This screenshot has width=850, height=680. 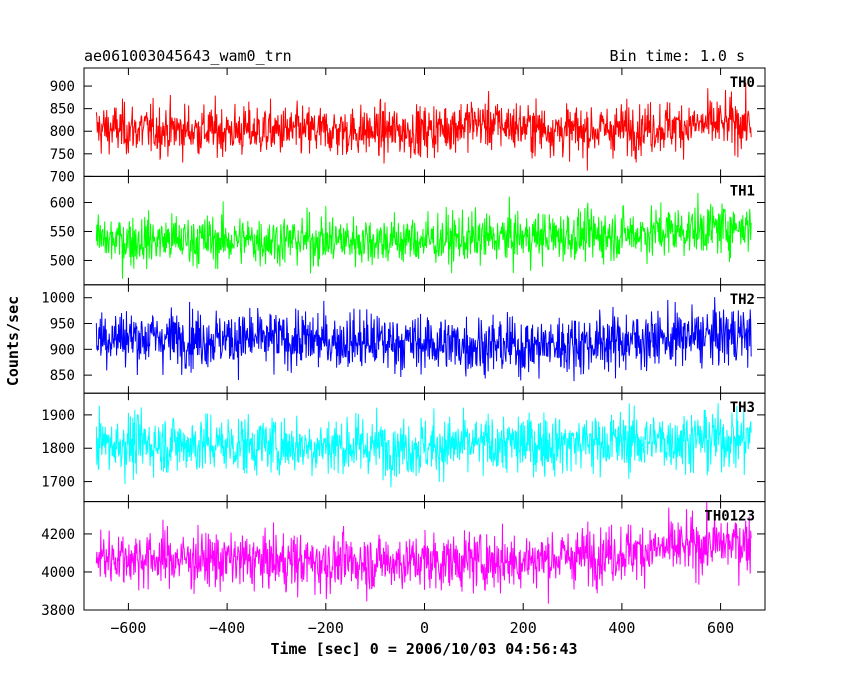 I want to click on y-tick-label: 550, so click(x=62, y=232).